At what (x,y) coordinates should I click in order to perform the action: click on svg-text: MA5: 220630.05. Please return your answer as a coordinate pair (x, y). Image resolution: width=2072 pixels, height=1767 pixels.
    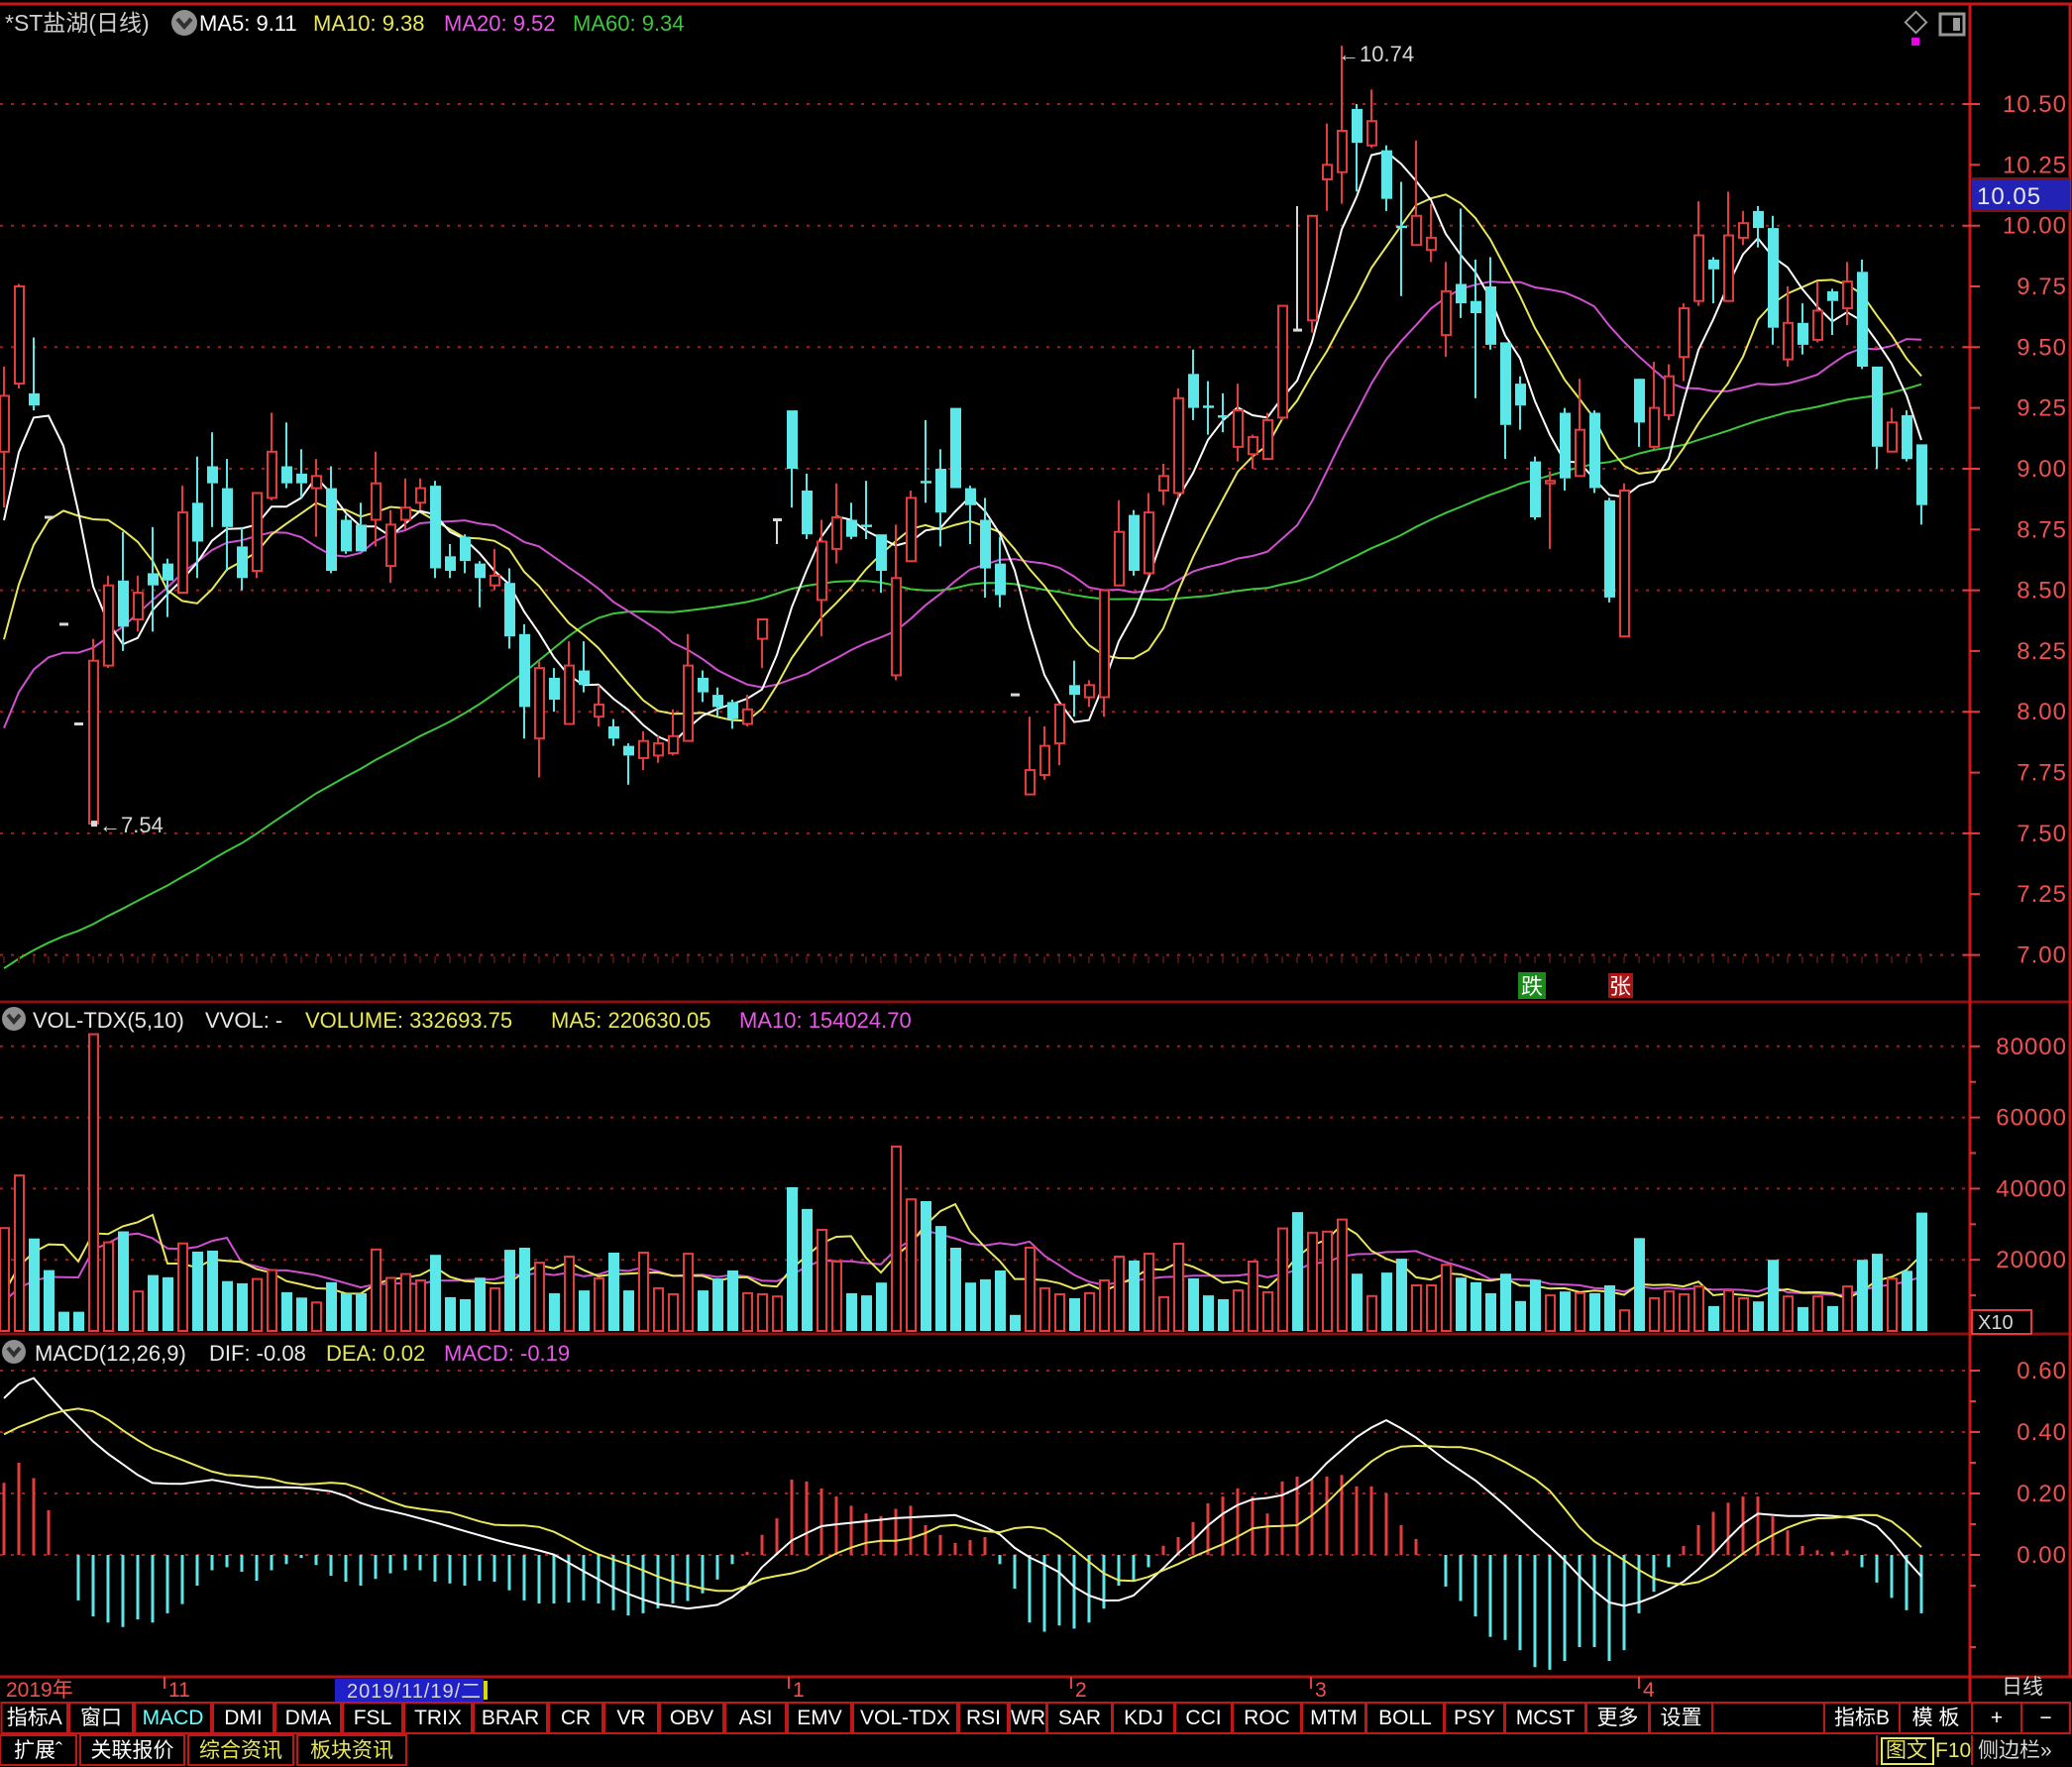
    Looking at the image, I should click on (630, 1020).